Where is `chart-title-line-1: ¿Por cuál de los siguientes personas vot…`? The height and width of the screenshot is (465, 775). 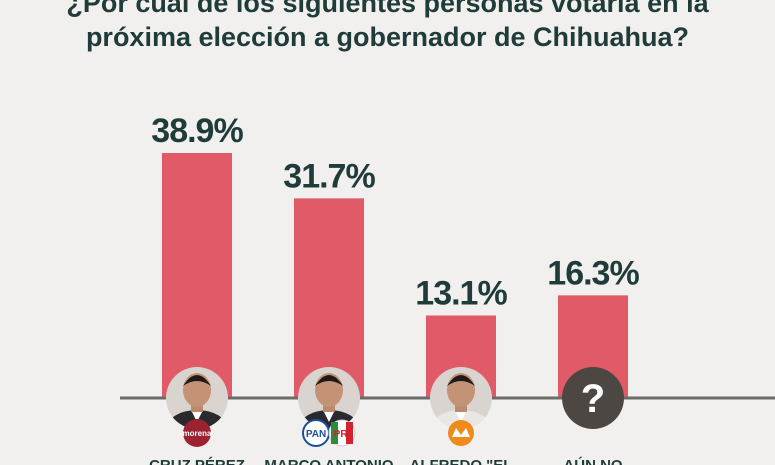 chart-title-line-1: ¿Por cuál de los siguientes personas vot… is located at coordinates (387, 9).